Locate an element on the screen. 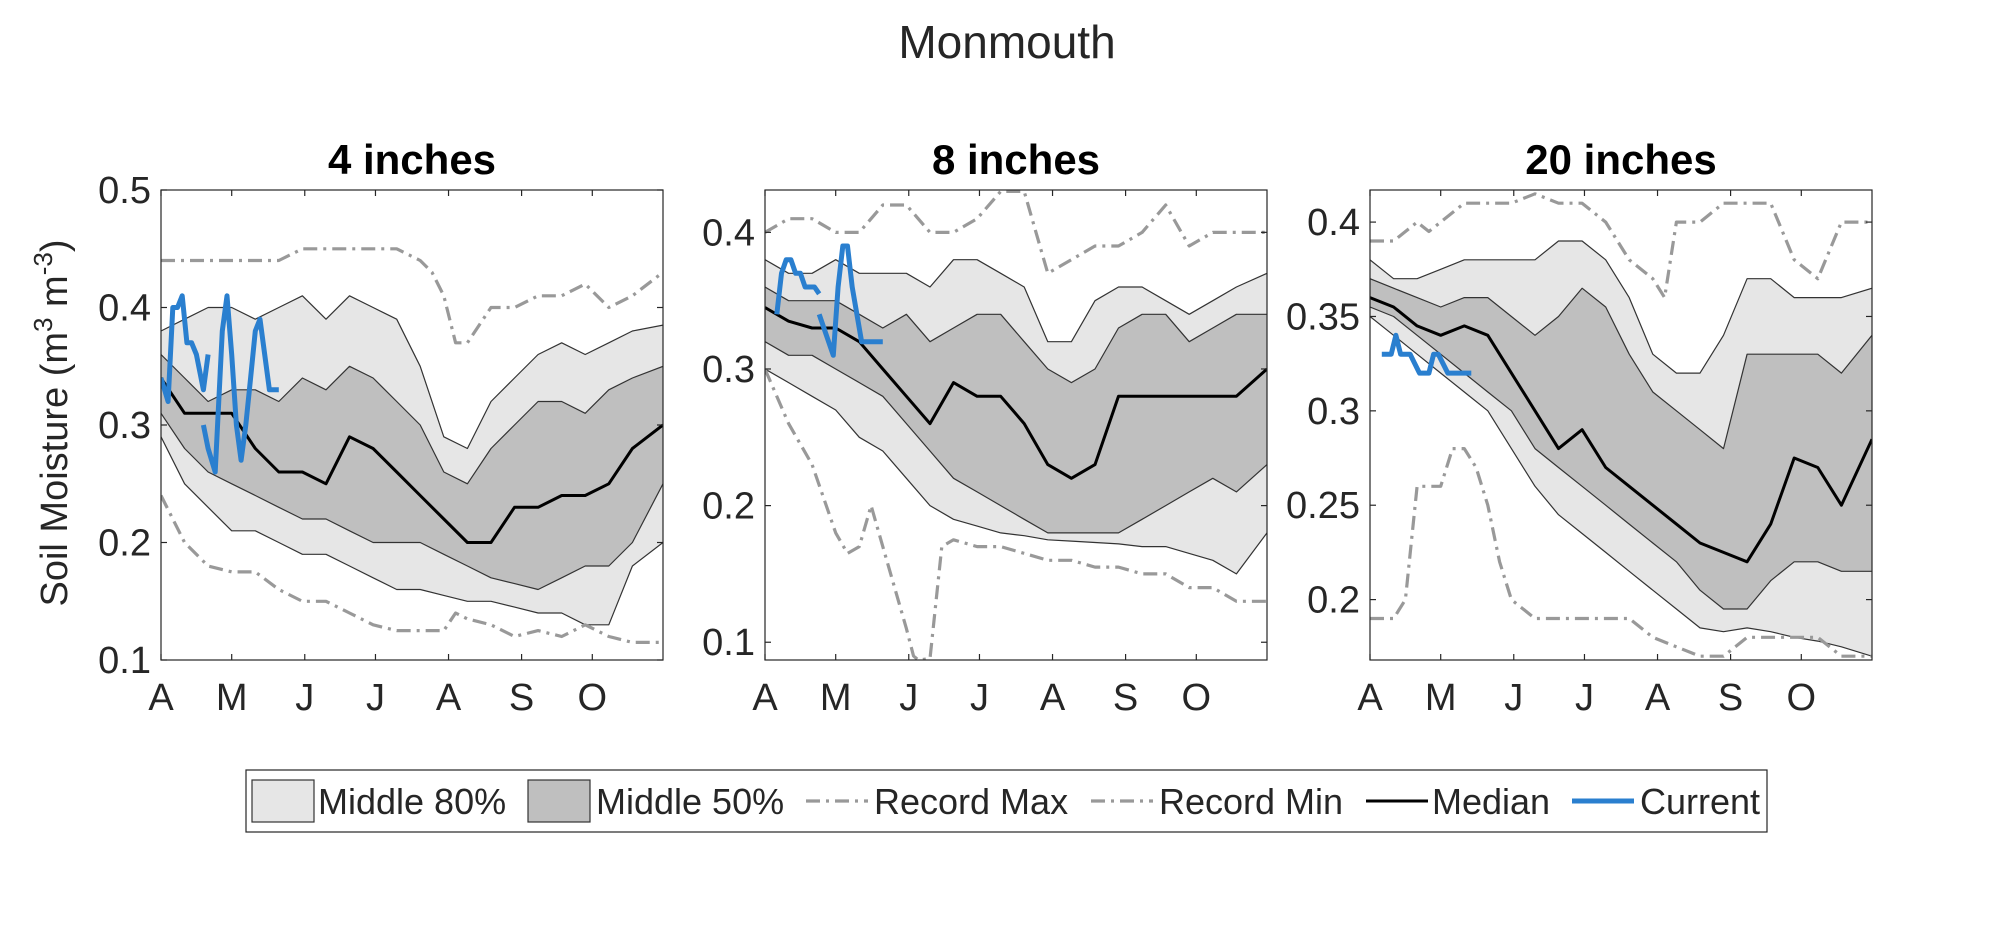 Image resolution: width=2000 pixels, height=936 pixels. legend-box is located at coordinates (1006, 801).